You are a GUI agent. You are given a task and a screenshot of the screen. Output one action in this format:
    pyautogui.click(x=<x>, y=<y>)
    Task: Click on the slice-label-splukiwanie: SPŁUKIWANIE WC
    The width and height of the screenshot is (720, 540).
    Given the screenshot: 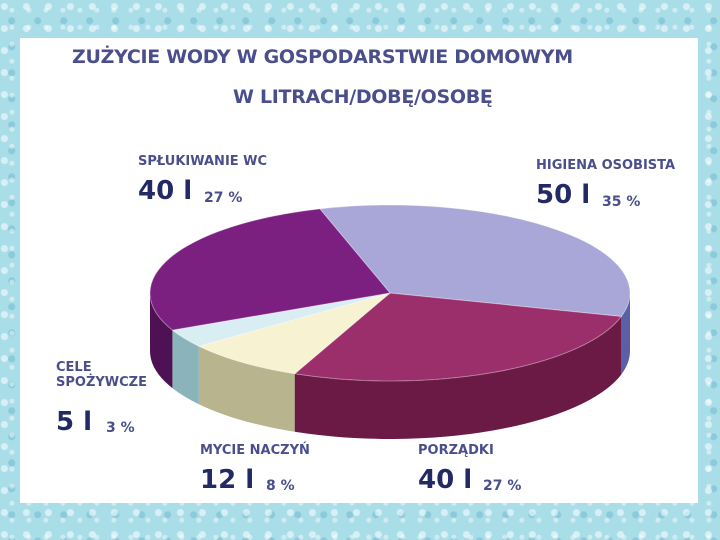 What is the action you would take?
    pyautogui.click(x=203, y=161)
    